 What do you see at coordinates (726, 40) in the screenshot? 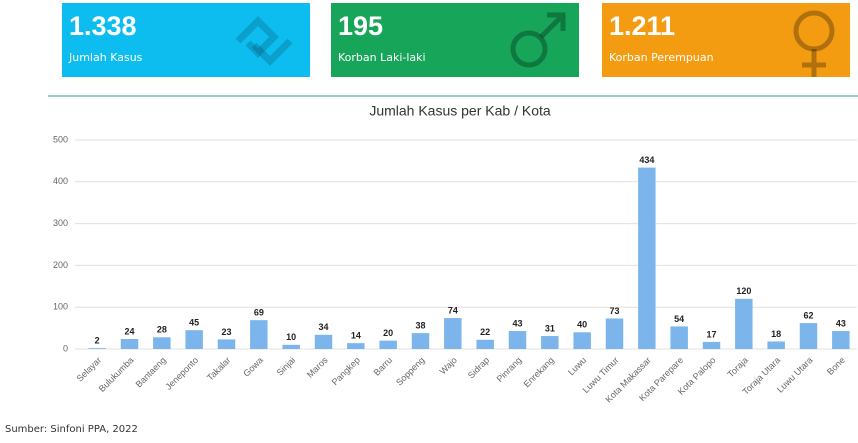
I see `card: 1.211 Korban Perempuan` at bounding box center [726, 40].